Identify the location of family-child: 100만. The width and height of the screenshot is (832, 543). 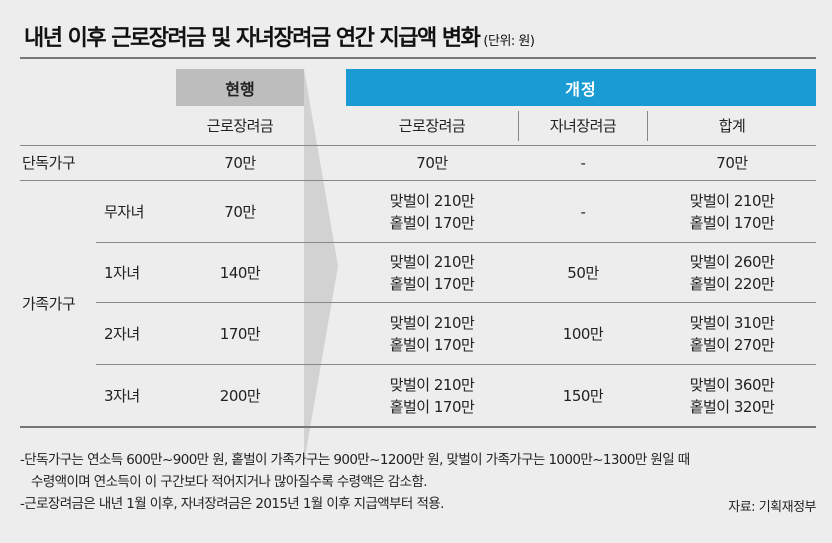
(583, 333).